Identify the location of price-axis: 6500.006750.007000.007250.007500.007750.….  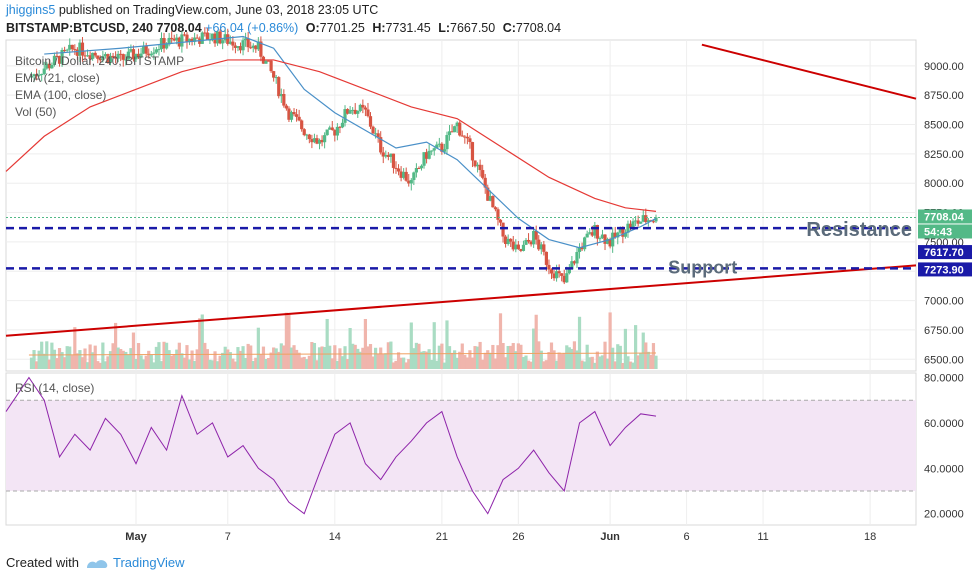
(944, 213).